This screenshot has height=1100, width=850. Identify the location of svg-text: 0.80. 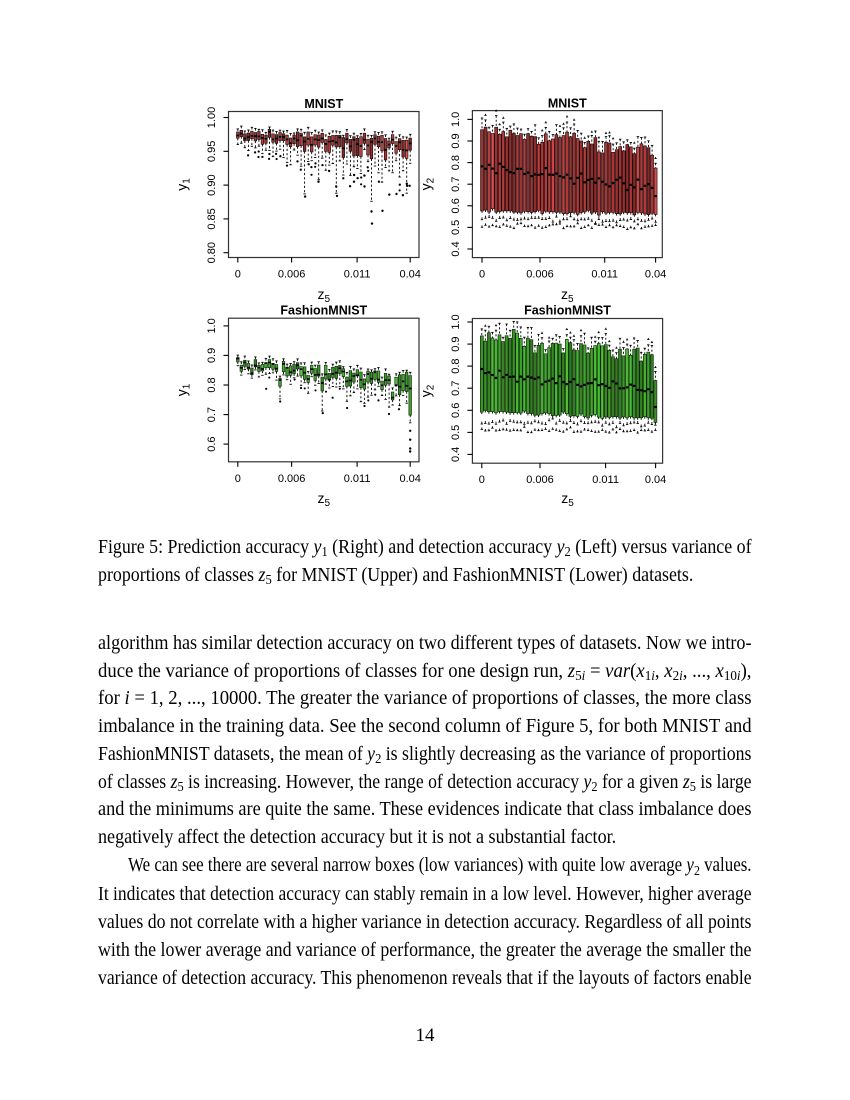
(212, 252).